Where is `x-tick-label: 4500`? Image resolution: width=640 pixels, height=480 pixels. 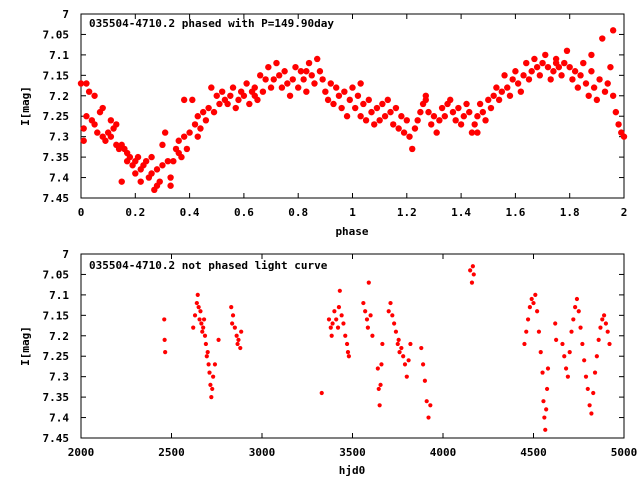
x-tick-label: 4500 is located at coordinates (533, 452).